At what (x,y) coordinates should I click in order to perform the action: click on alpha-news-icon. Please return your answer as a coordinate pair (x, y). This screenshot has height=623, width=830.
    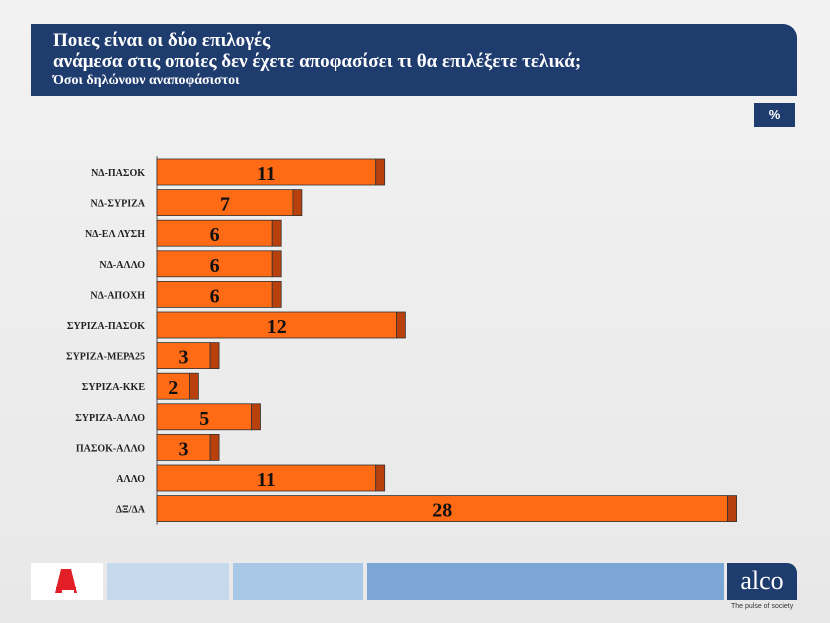
    Looking at the image, I should click on (66, 581).